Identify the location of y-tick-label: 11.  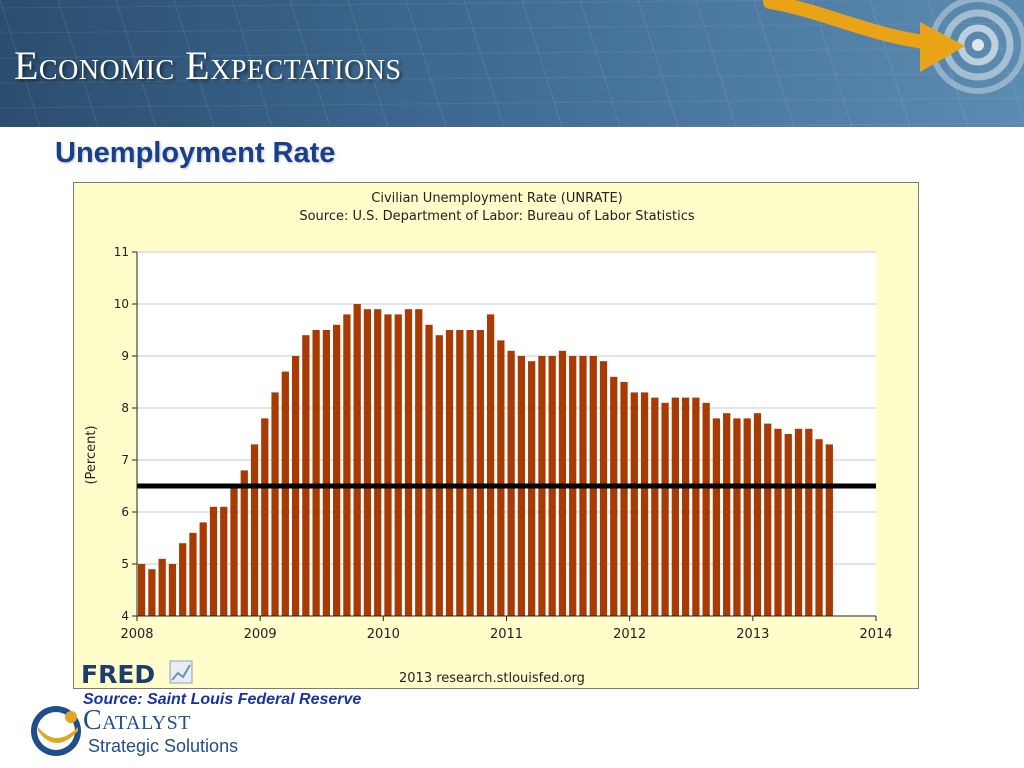
(121, 252).